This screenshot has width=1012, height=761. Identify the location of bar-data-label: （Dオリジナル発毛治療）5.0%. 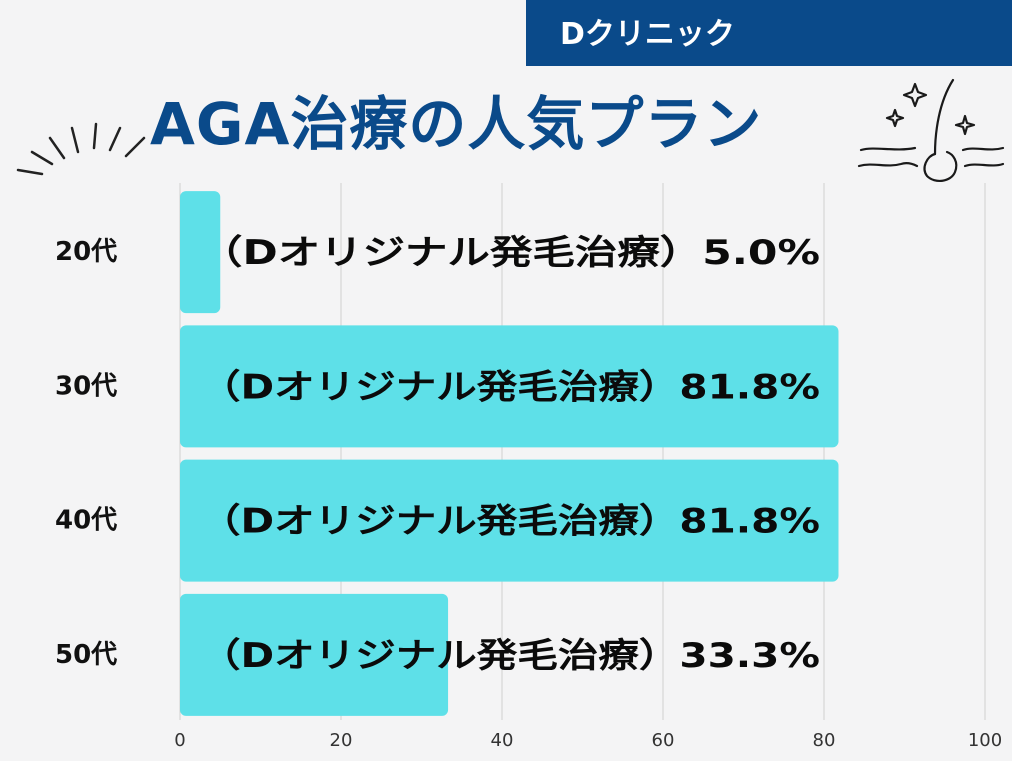
(510, 253).